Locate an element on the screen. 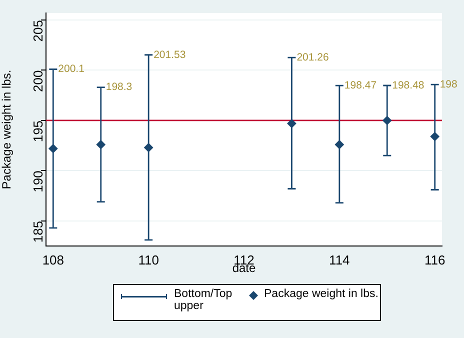 This screenshot has height=338, width=464. x-tick-label: 108 is located at coordinates (53, 260).